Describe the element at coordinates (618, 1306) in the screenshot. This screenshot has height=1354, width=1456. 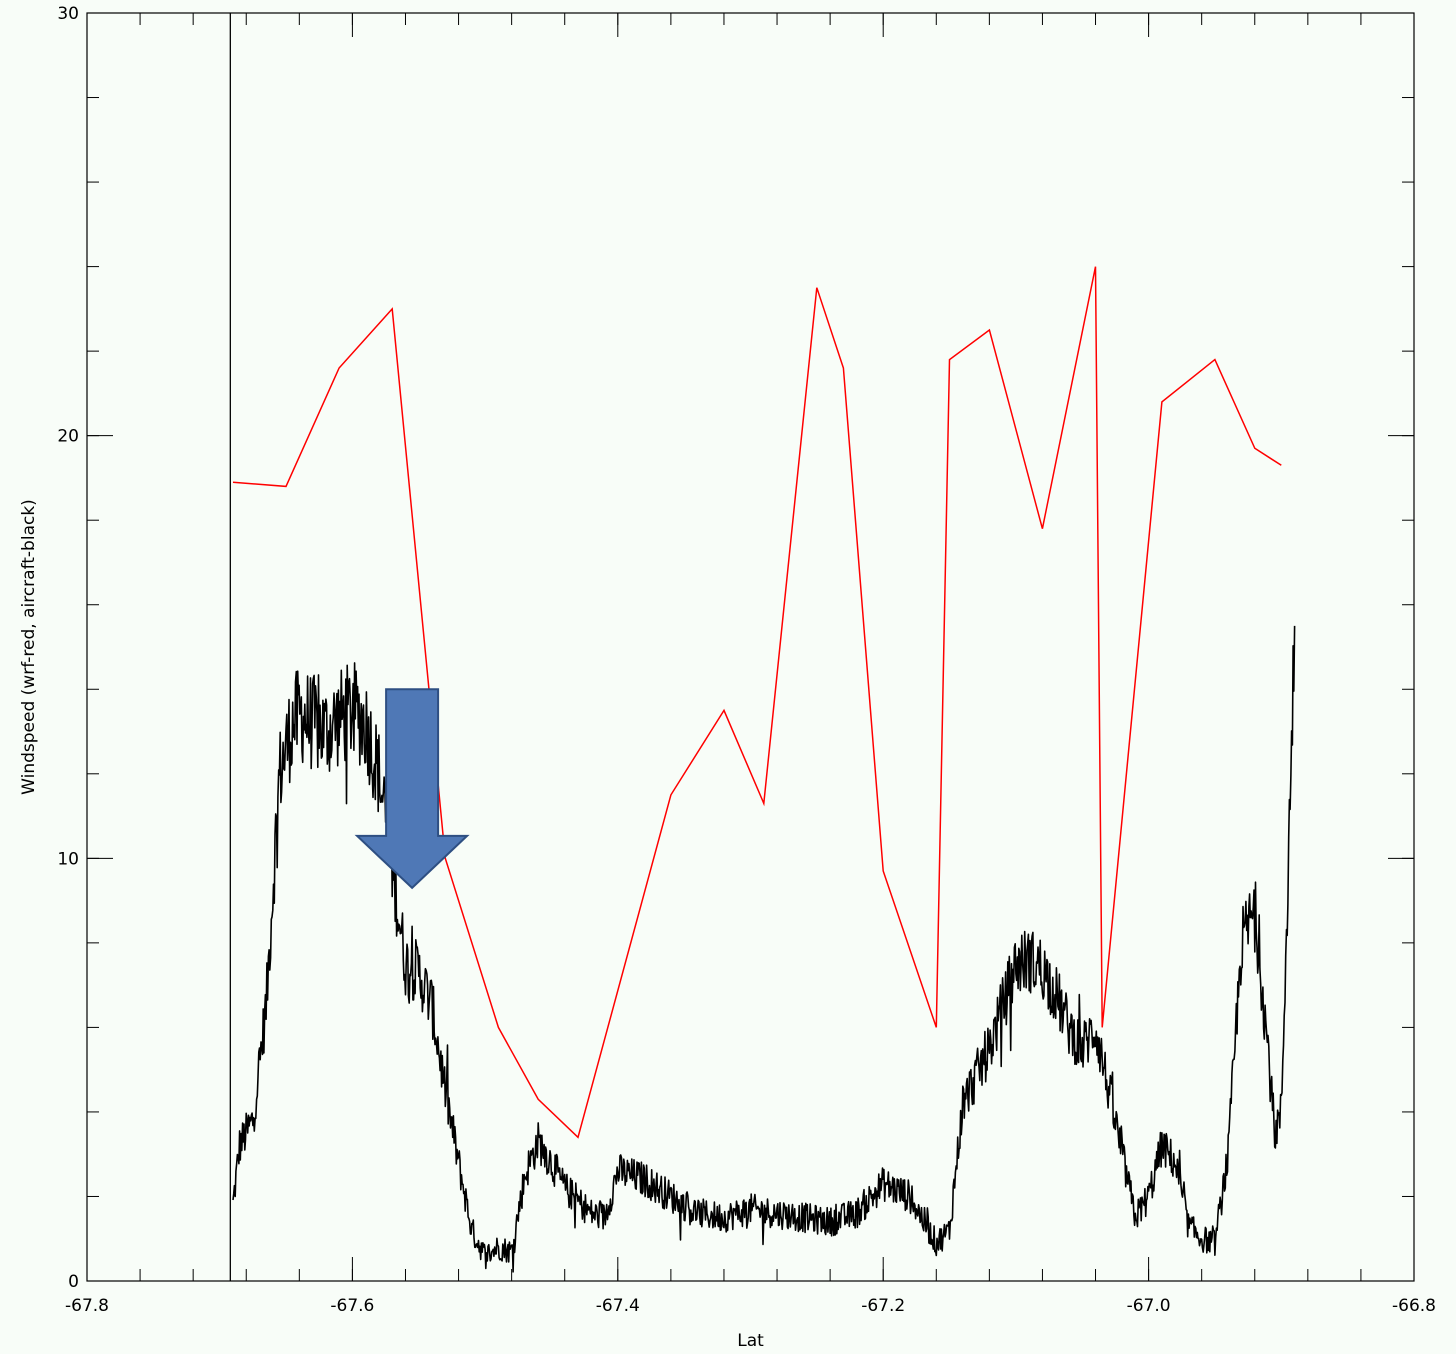
I see `x-tick-label: -67.4` at that location.